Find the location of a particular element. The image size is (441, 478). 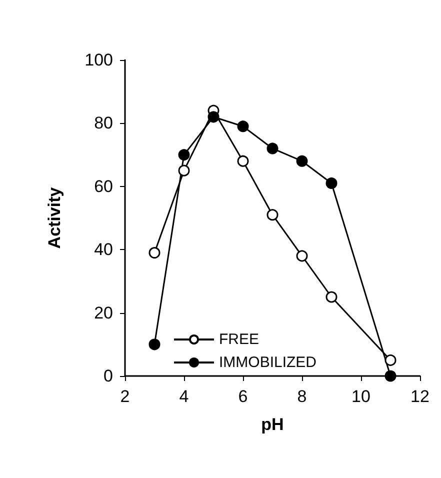

x-tick-label: 12 is located at coordinates (420, 396).